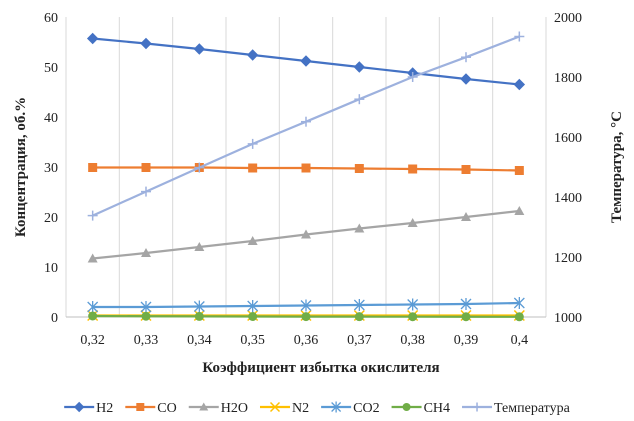 This screenshot has width=634, height=421. I want to click on y2-axis-title: Температура, °С, so click(617, 167).